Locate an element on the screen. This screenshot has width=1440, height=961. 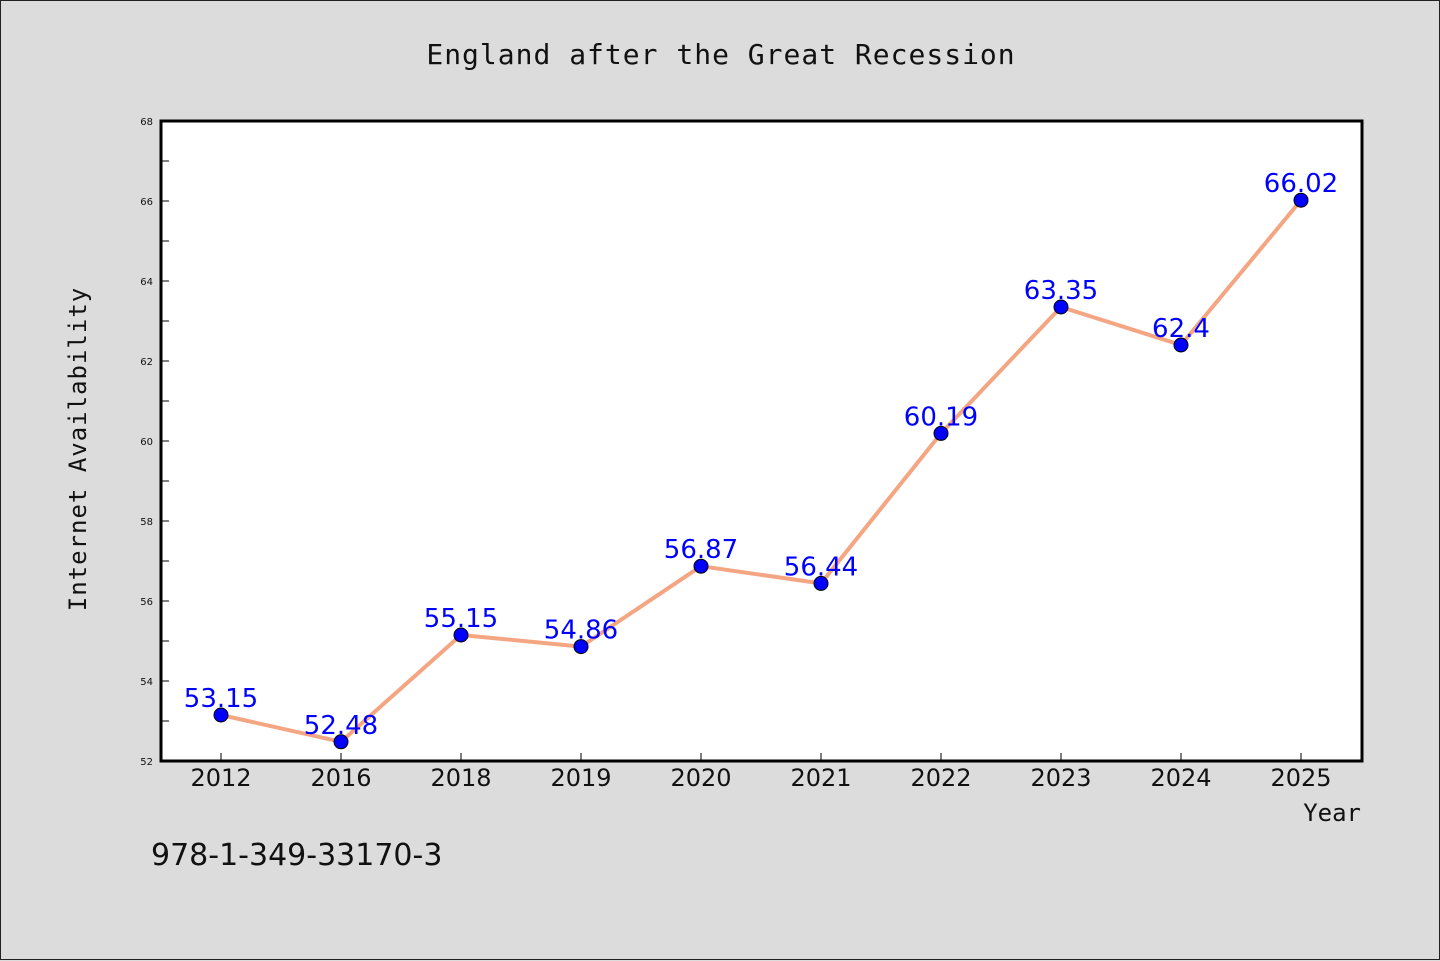
x-axis-label: Year is located at coordinates (1332, 813).